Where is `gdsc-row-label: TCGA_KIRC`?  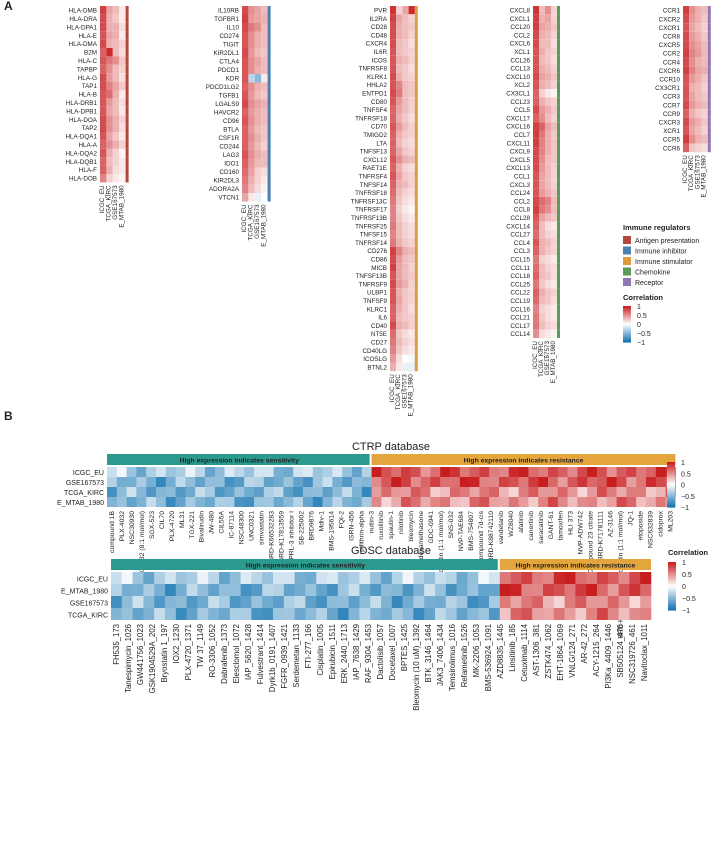 gdsc-row-label: TCGA_KIRC is located at coordinates (88, 615).